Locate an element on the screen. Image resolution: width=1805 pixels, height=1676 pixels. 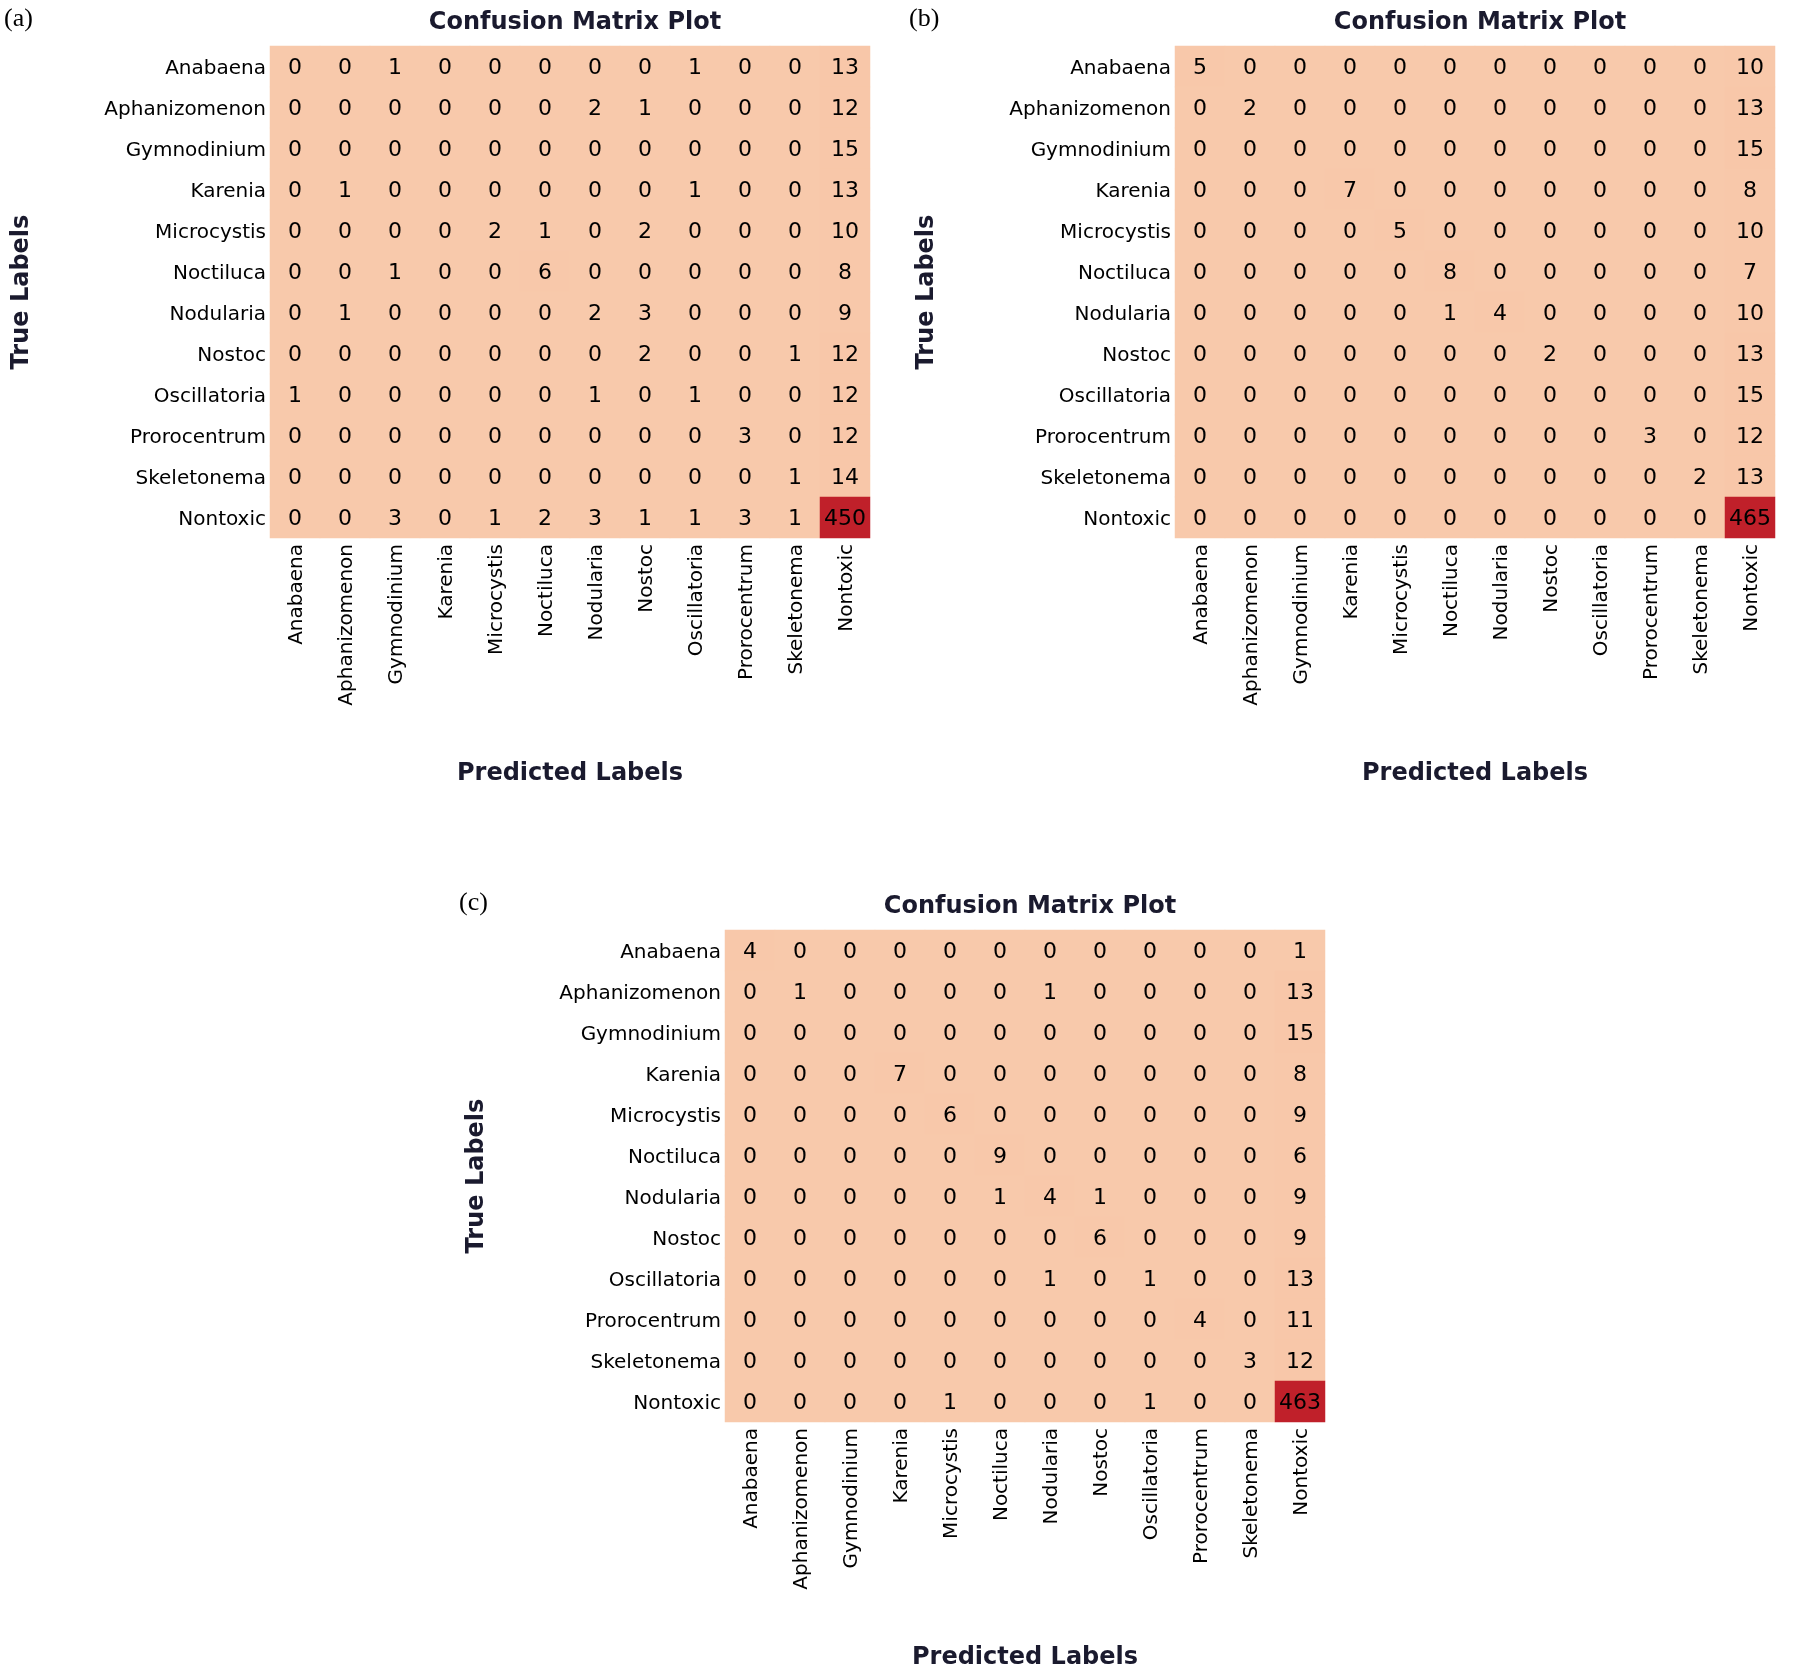
y-tick-label: Skeletonema is located at coordinates (655, 1360).